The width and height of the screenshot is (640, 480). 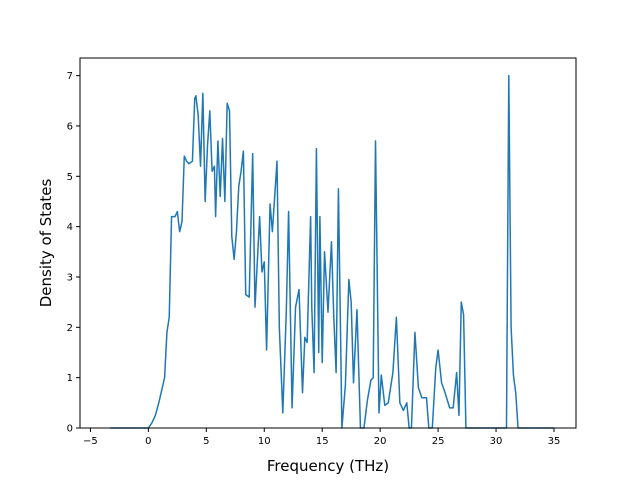 What do you see at coordinates (70, 378) in the screenshot?
I see `y-tick-label: 1` at bounding box center [70, 378].